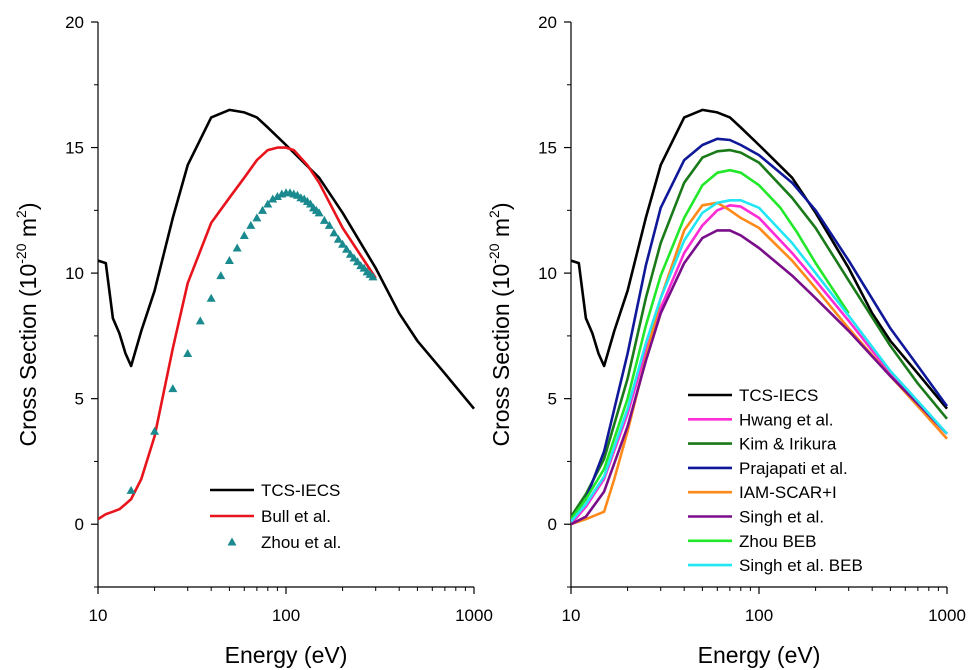  Describe the element at coordinates (793, 468) in the screenshot. I see `legend-label-prajapati-et-al: Prajapati et al.` at that location.